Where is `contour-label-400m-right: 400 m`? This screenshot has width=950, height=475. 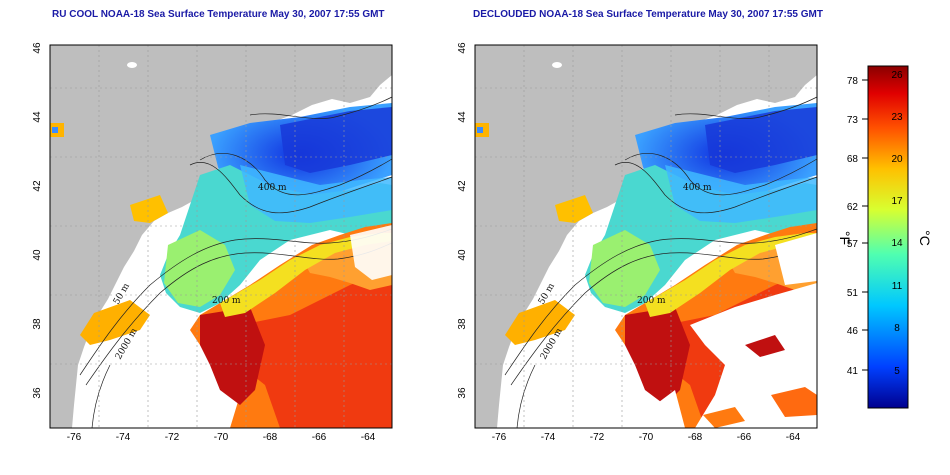
contour-label-400m-right: 400 m is located at coordinates (697, 188).